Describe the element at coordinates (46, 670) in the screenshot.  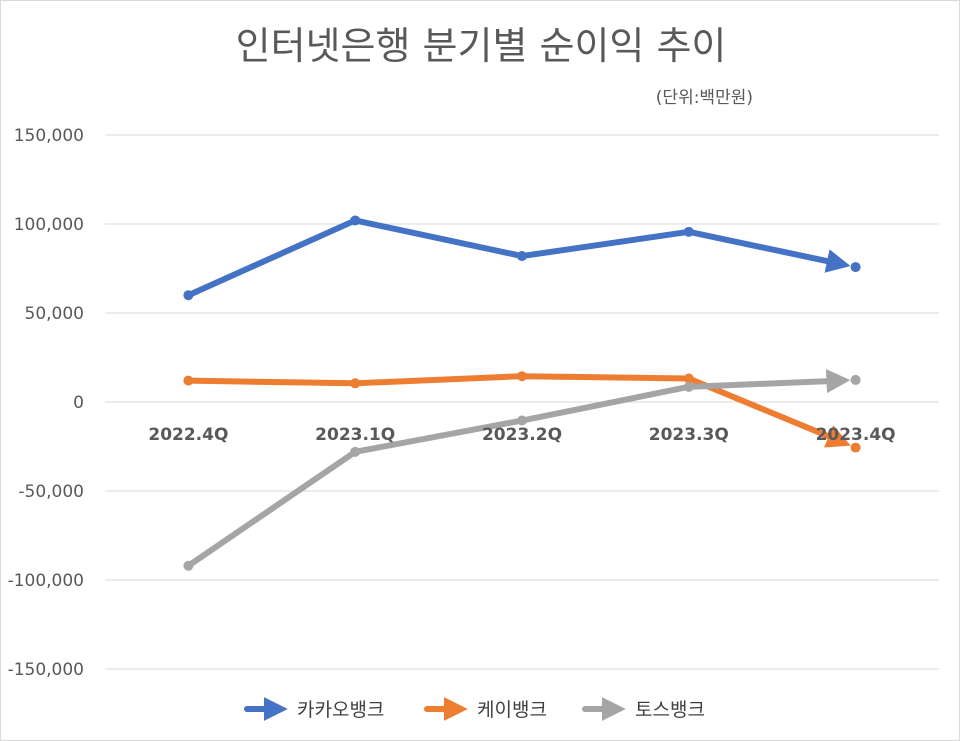
I see `y-tick-label: -150,000` at that location.